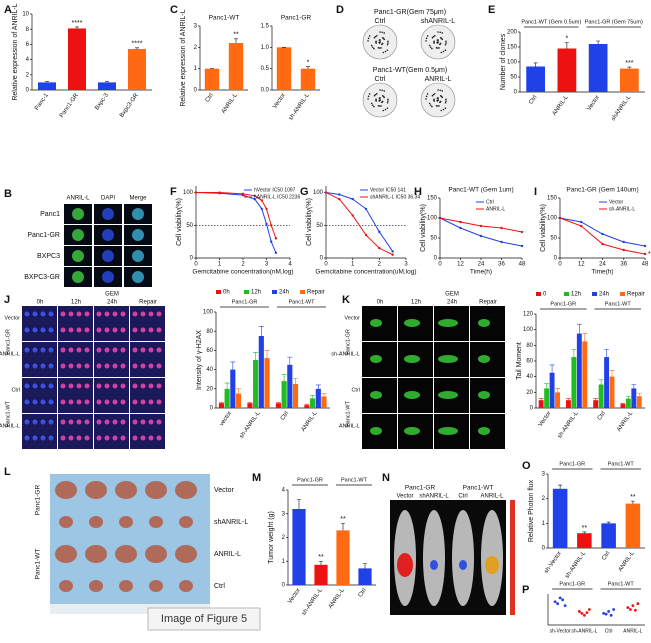  Describe the element at coordinates (432, 199) in the screenshot. I see `y-tick-label: 150` at that location.